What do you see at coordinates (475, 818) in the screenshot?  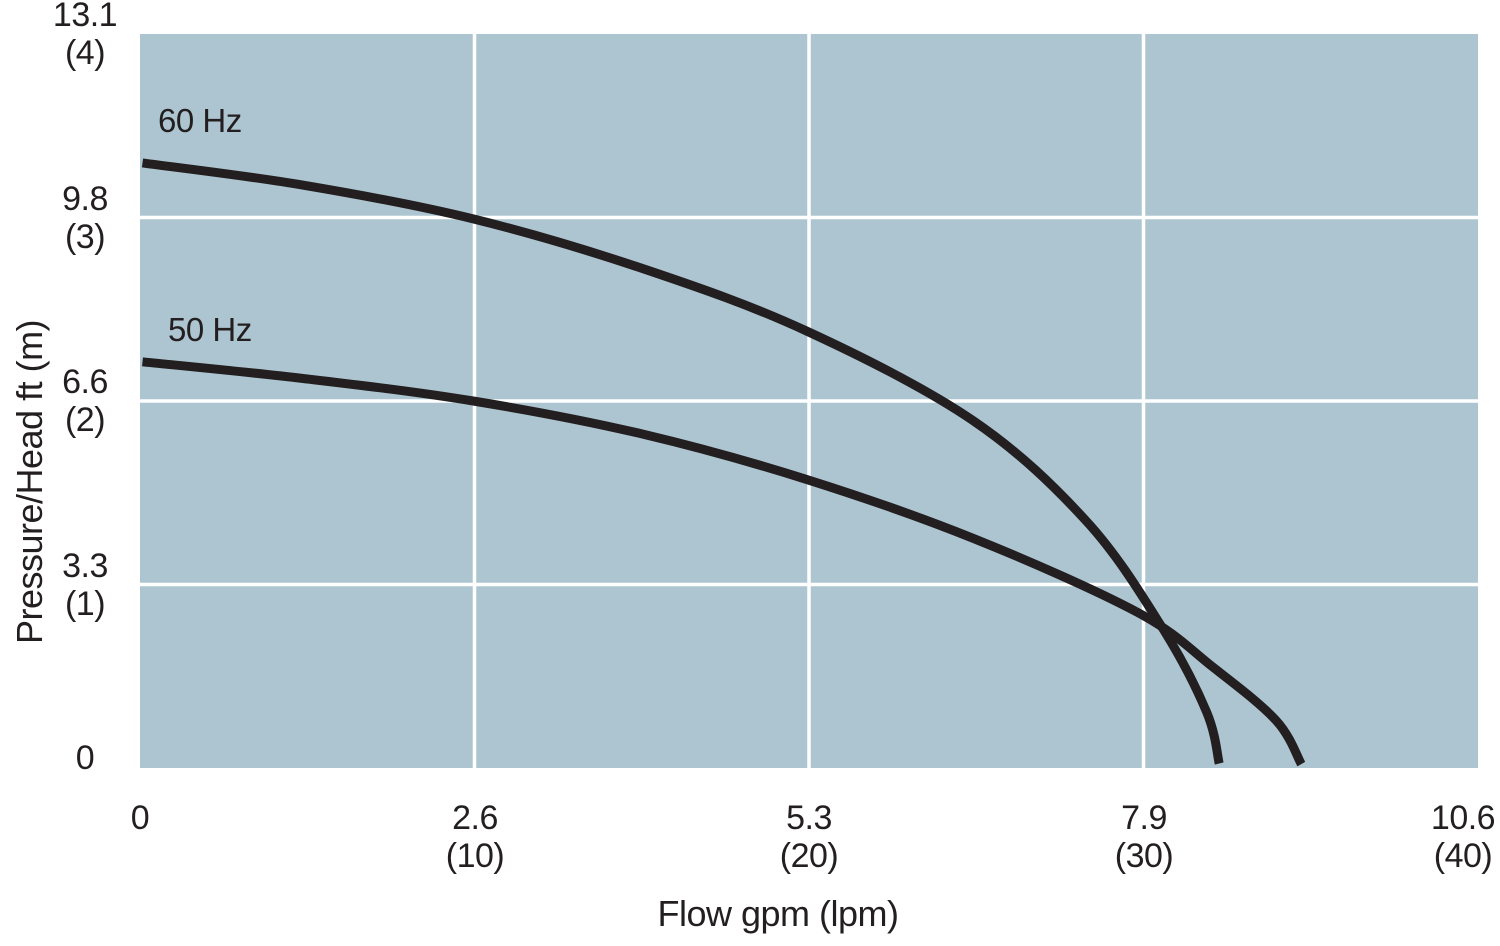 I see `x-tick-gpm: 2.6` at bounding box center [475, 818].